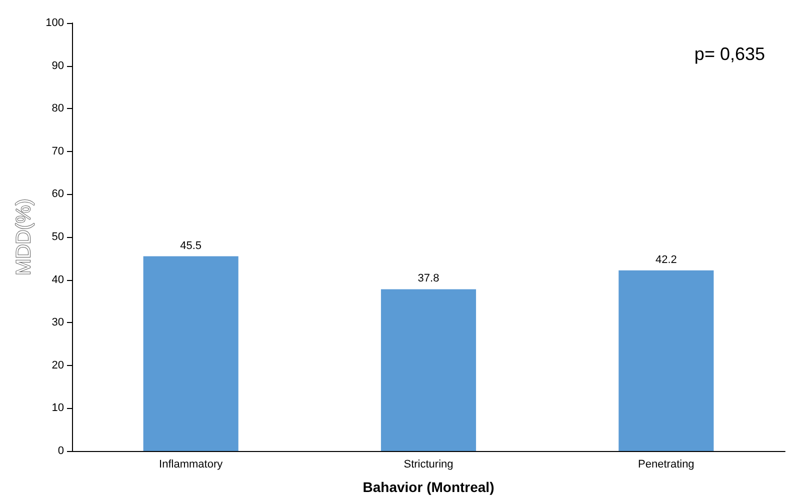 The width and height of the screenshot is (795, 500). I want to click on y-tick-label: 10, so click(58, 408).